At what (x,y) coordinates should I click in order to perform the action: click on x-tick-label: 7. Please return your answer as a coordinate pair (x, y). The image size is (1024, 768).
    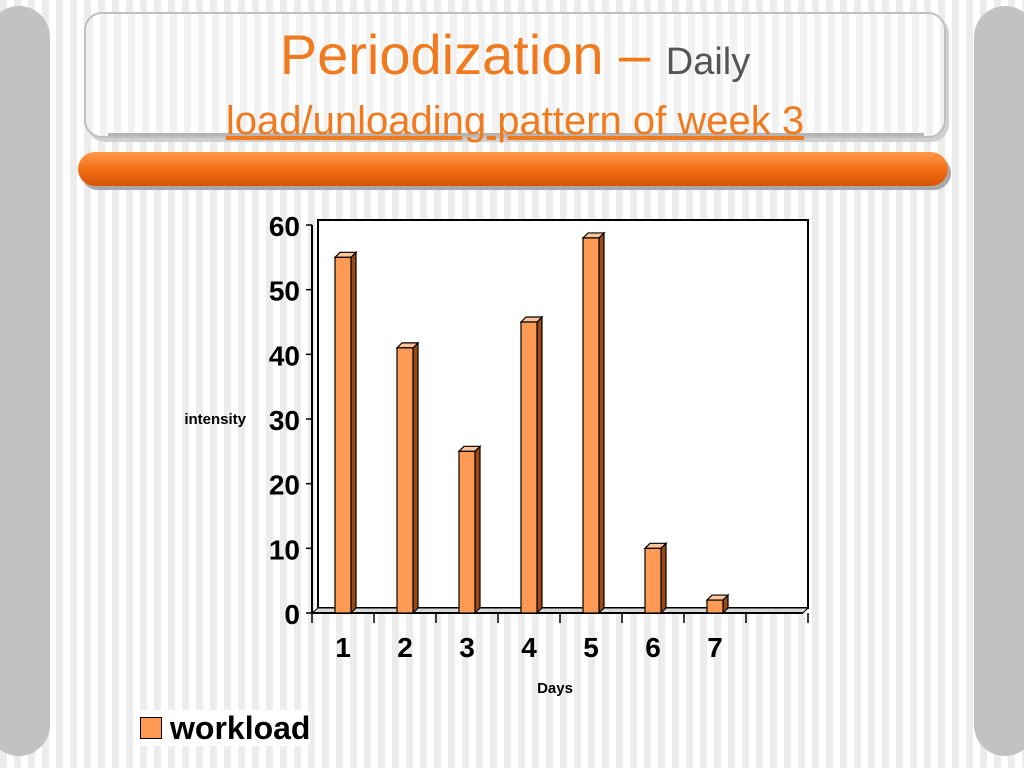
    Looking at the image, I should click on (715, 647).